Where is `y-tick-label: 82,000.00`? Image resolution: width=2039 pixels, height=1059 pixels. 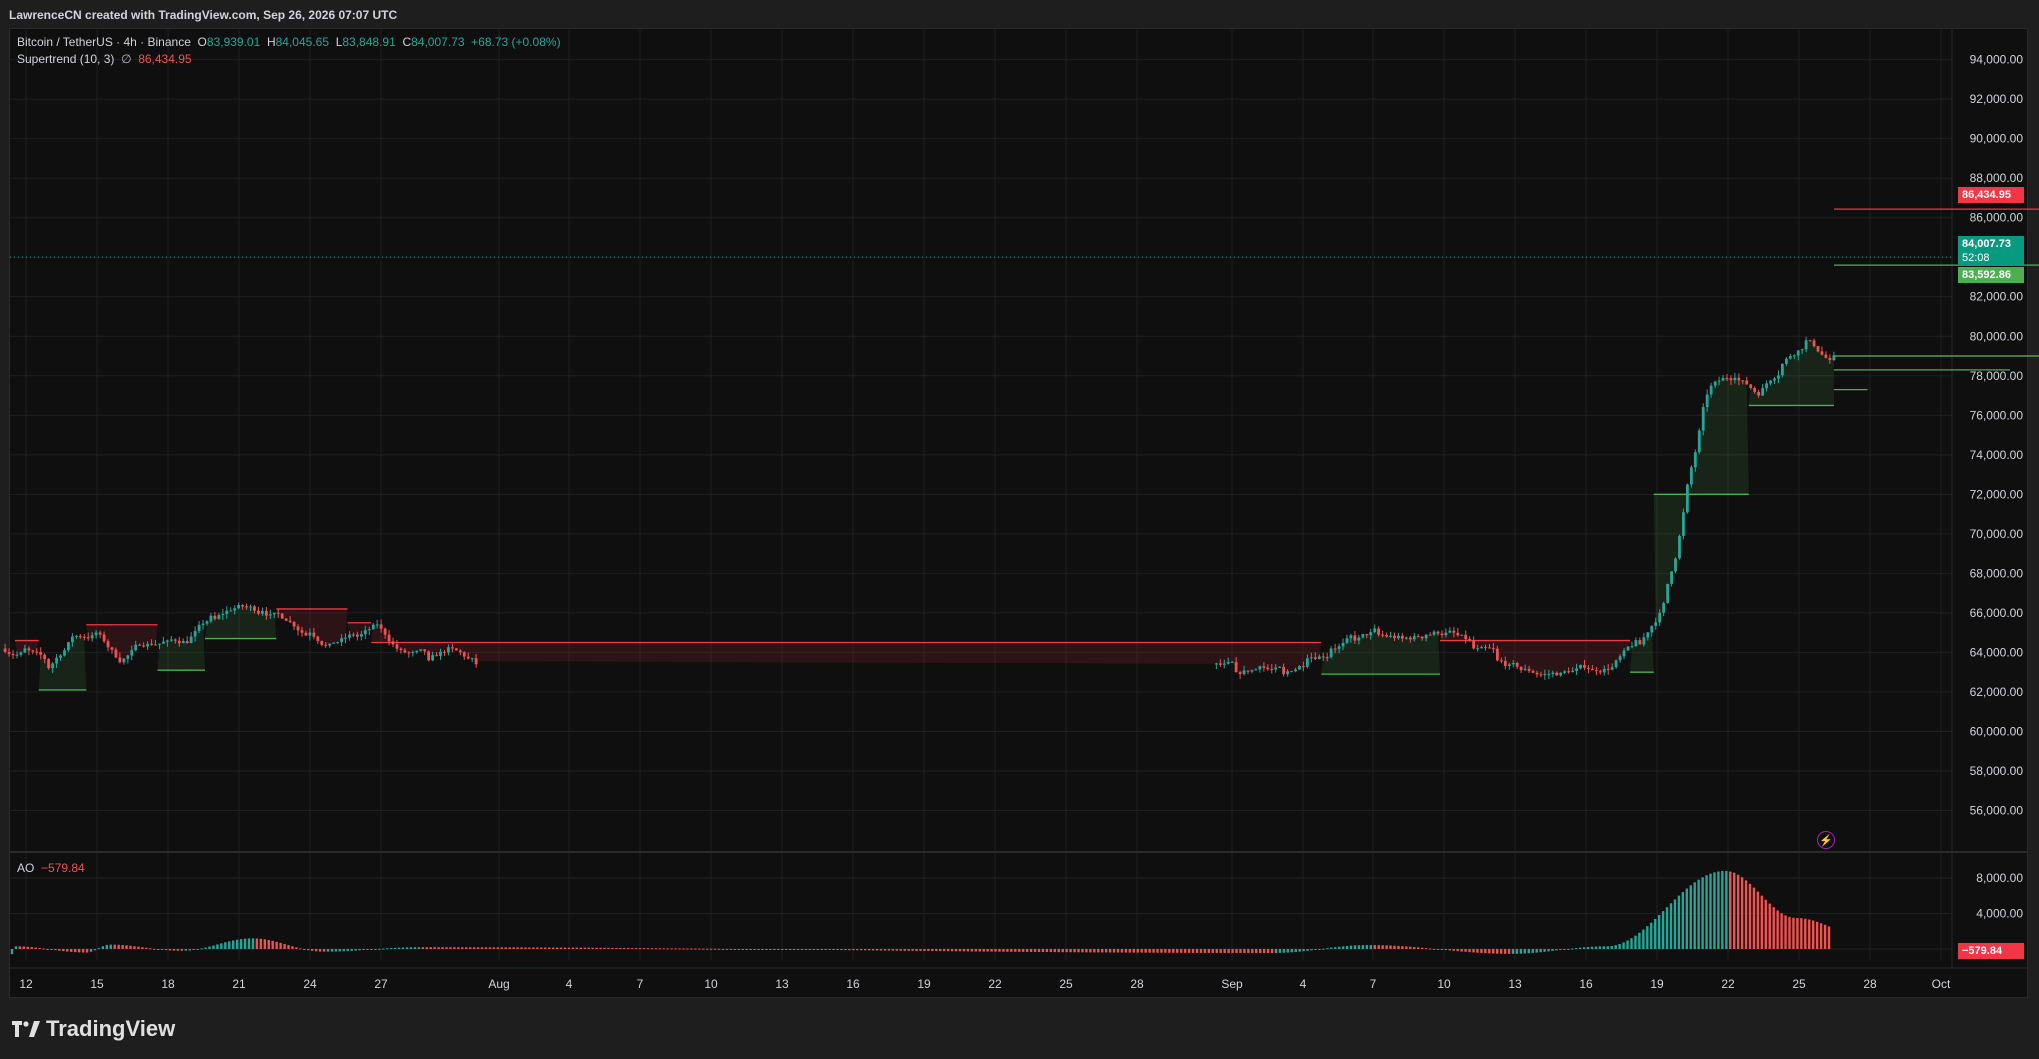
y-tick-label: 82,000.00 is located at coordinates (1997, 297).